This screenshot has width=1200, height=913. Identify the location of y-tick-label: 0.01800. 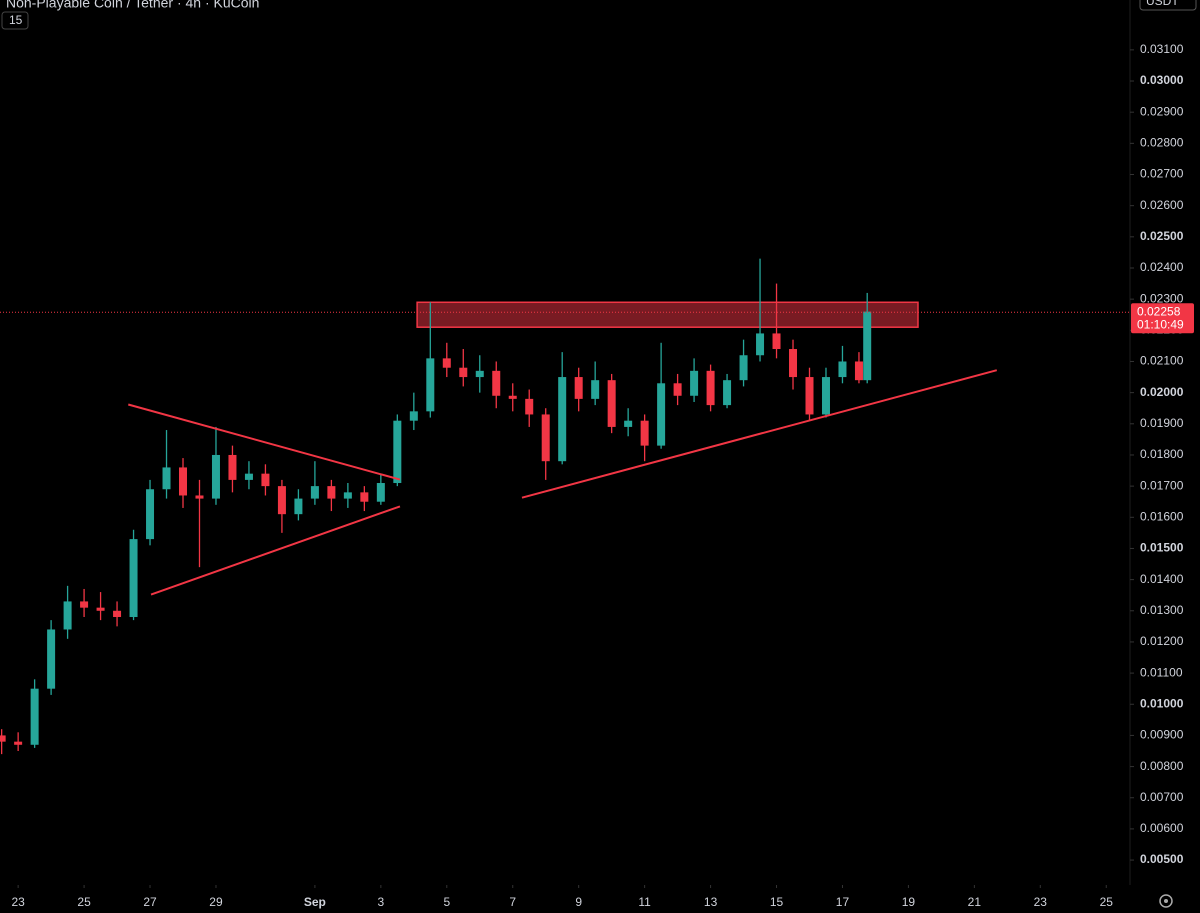
(1162, 454).